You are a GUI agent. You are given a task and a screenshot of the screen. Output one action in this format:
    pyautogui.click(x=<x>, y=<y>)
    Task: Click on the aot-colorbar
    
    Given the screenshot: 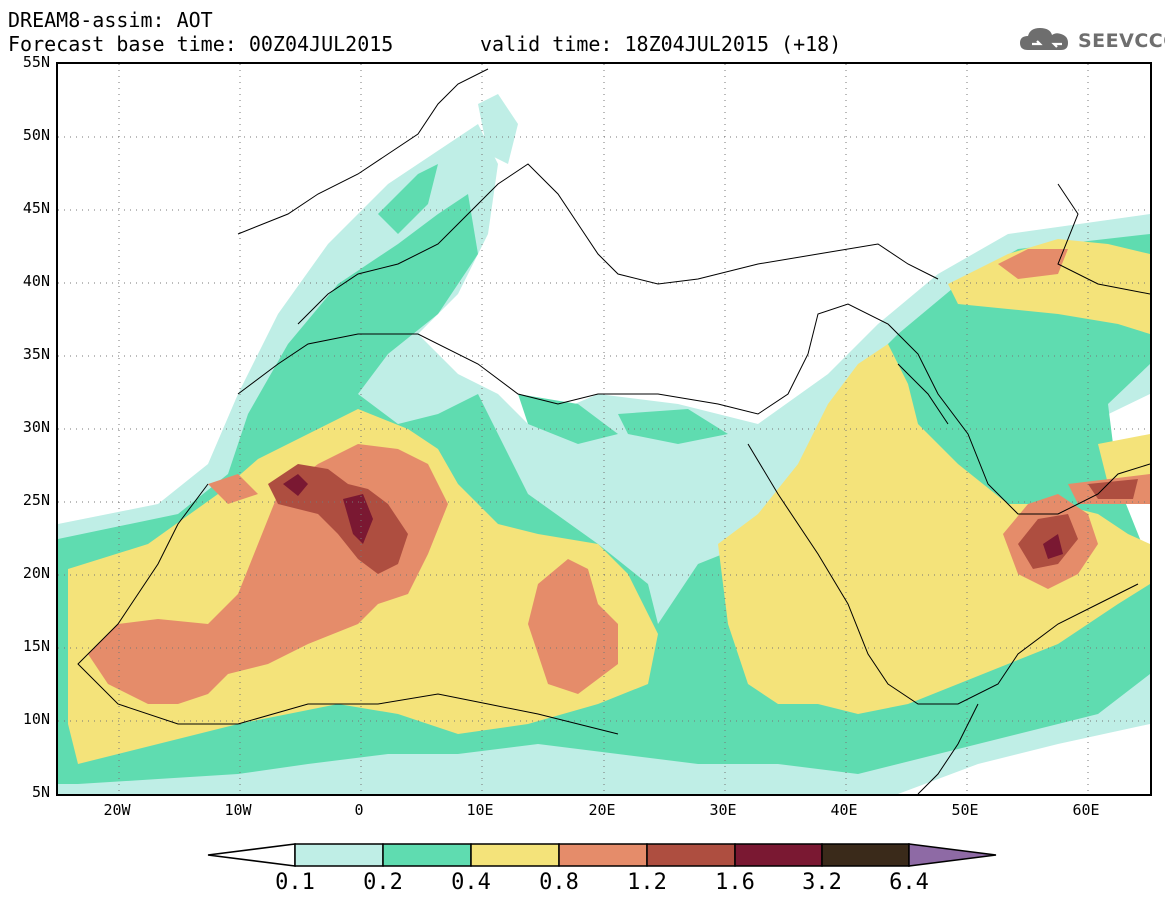 What is the action you would take?
    pyautogui.click(x=602, y=855)
    